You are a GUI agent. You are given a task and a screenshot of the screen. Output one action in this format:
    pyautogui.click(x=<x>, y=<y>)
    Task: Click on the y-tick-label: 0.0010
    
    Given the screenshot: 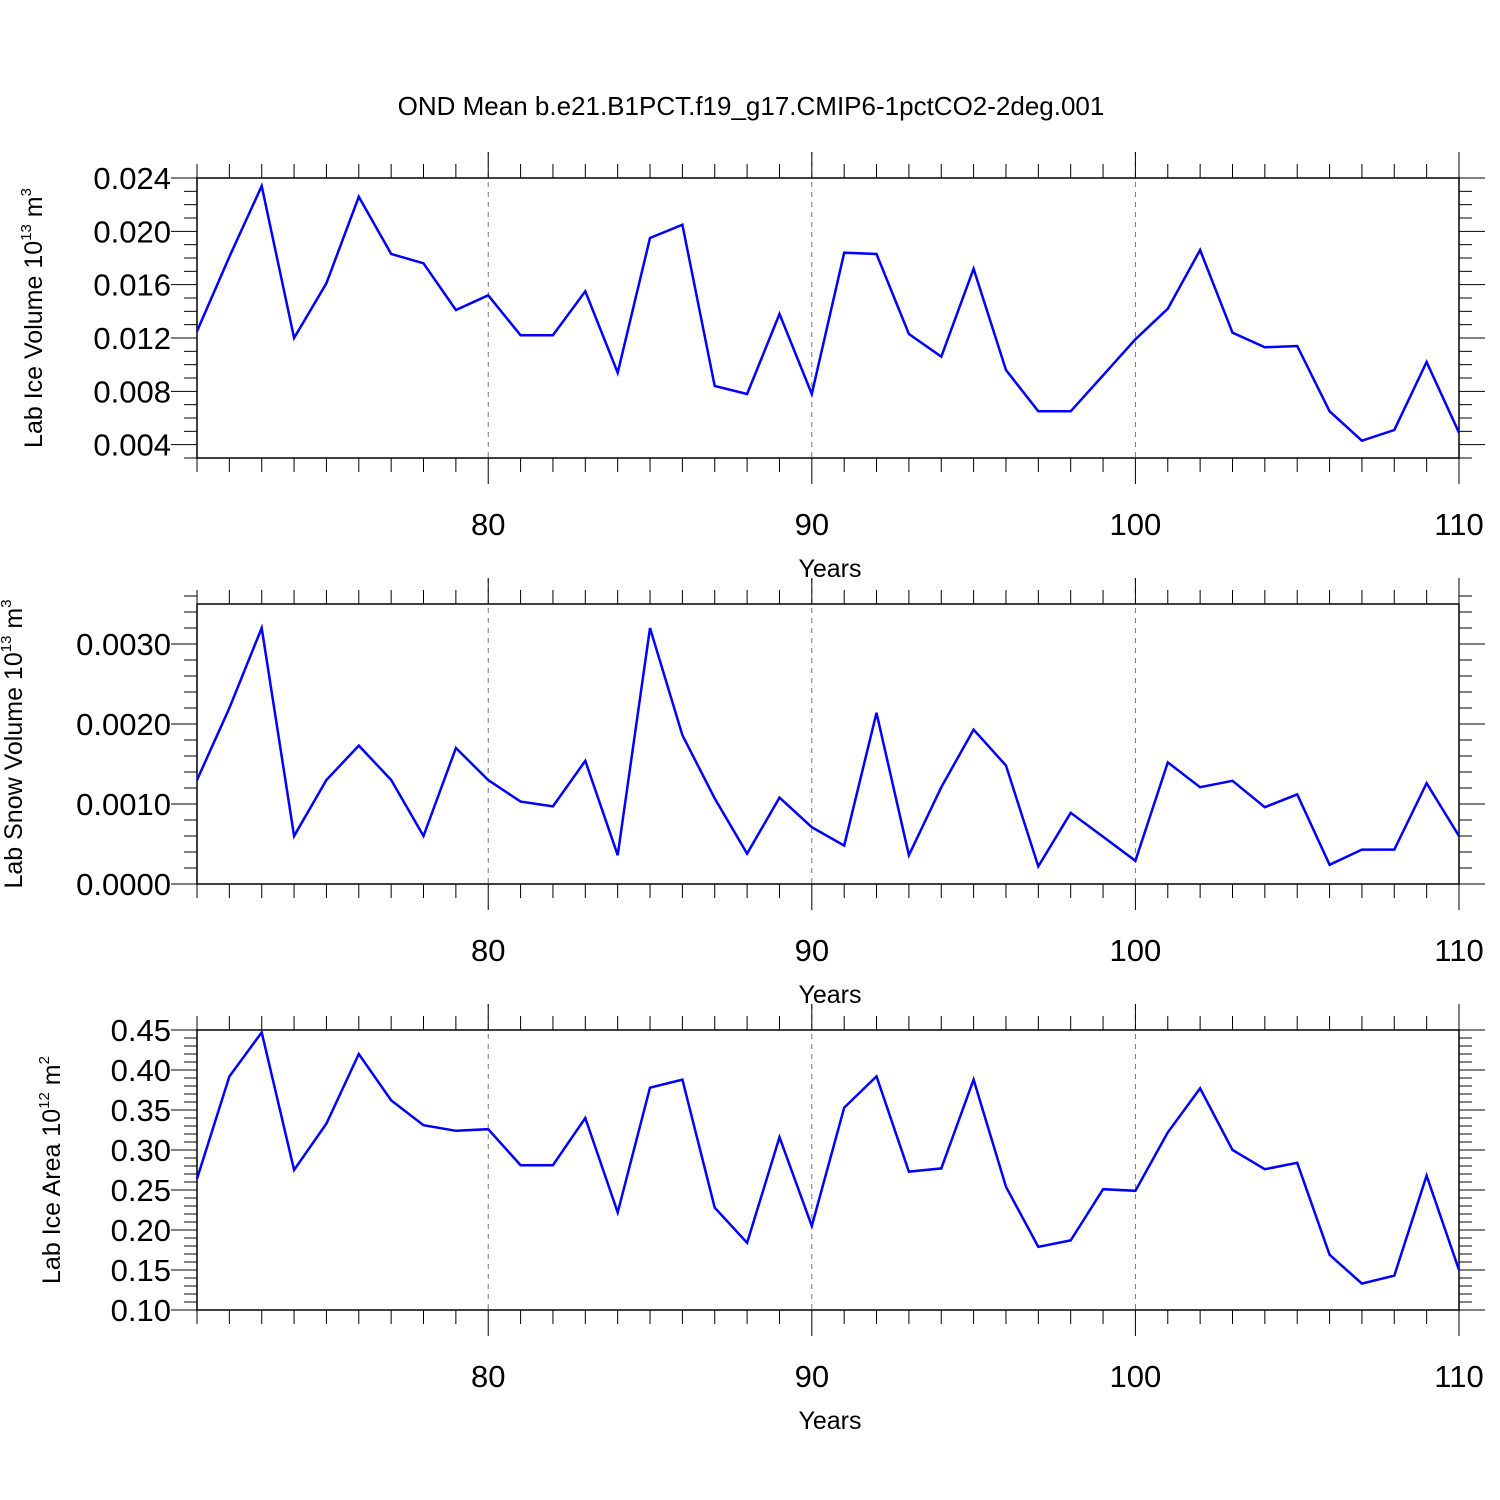 What is the action you would take?
    pyautogui.click(x=123, y=804)
    